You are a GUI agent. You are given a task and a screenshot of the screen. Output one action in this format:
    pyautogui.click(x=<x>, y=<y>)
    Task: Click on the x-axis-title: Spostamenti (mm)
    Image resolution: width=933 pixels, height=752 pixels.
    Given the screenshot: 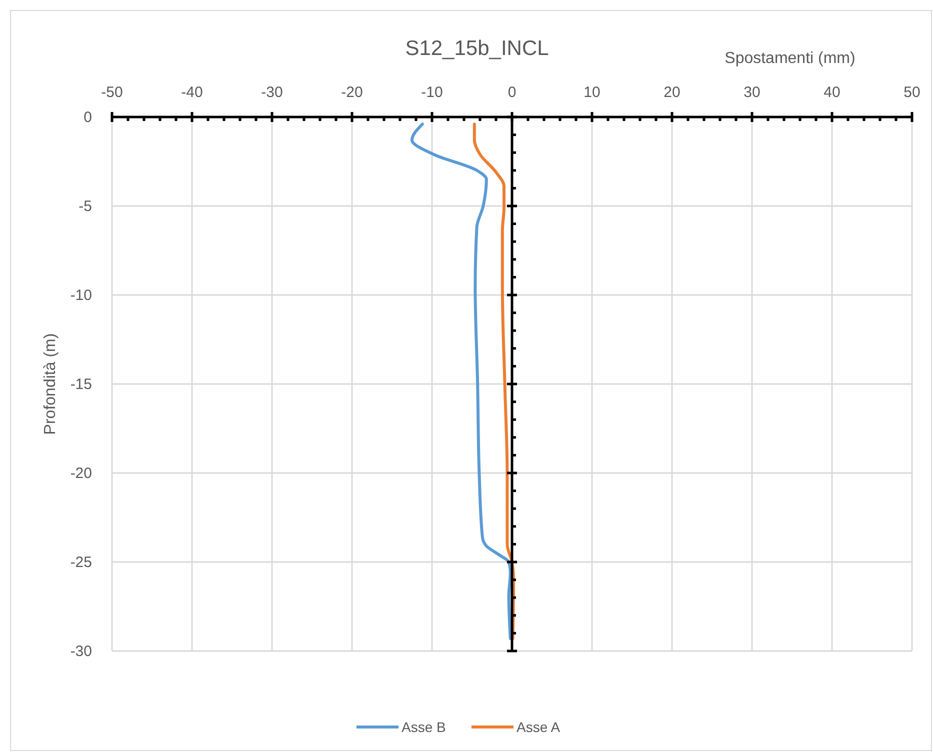 What is the action you would take?
    pyautogui.click(x=790, y=58)
    